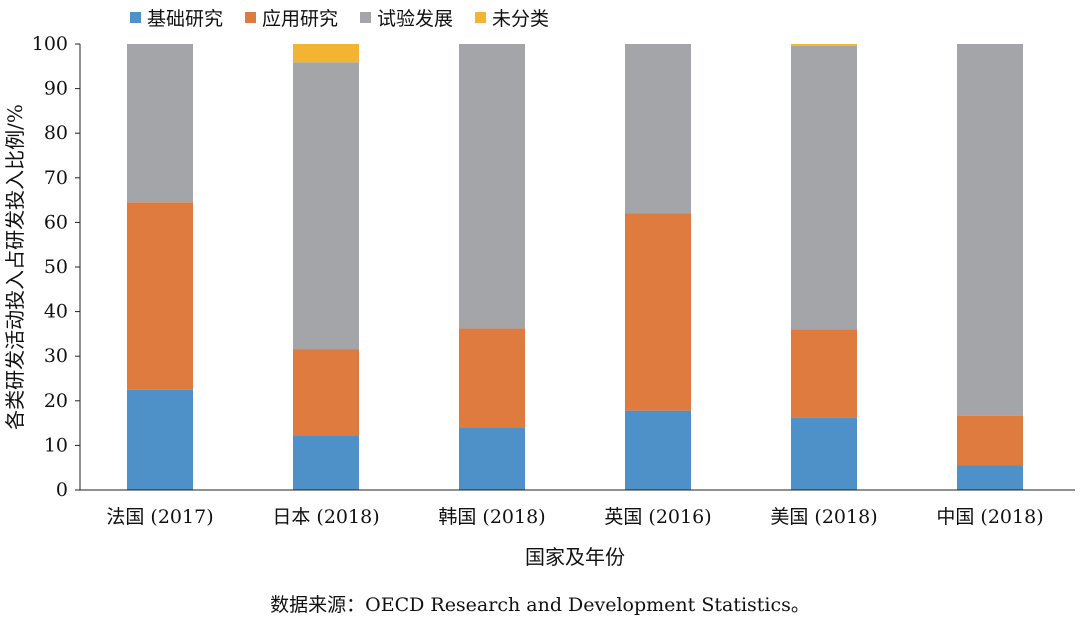 The height and width of the screenshot is (621, 1080). What do you see at coordinates (56, 89) in the screenshot?
I see `y-tick-label: 90` at bounding box center [56, 89].